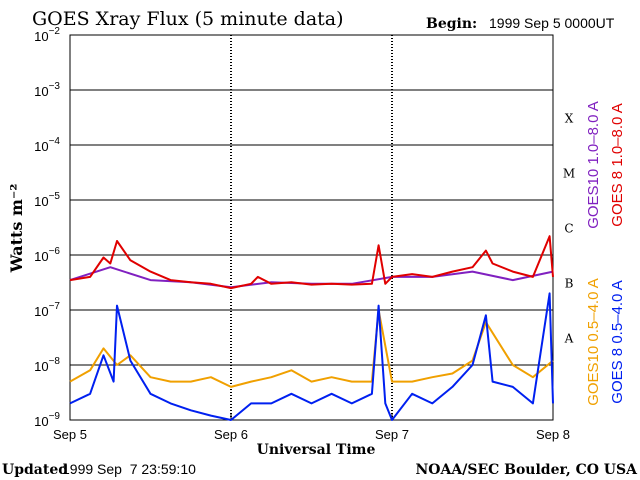 Image resolution: width=640 pixels, height=480 pixels. I want to click on updated-label: Updated, so click(35, 470).